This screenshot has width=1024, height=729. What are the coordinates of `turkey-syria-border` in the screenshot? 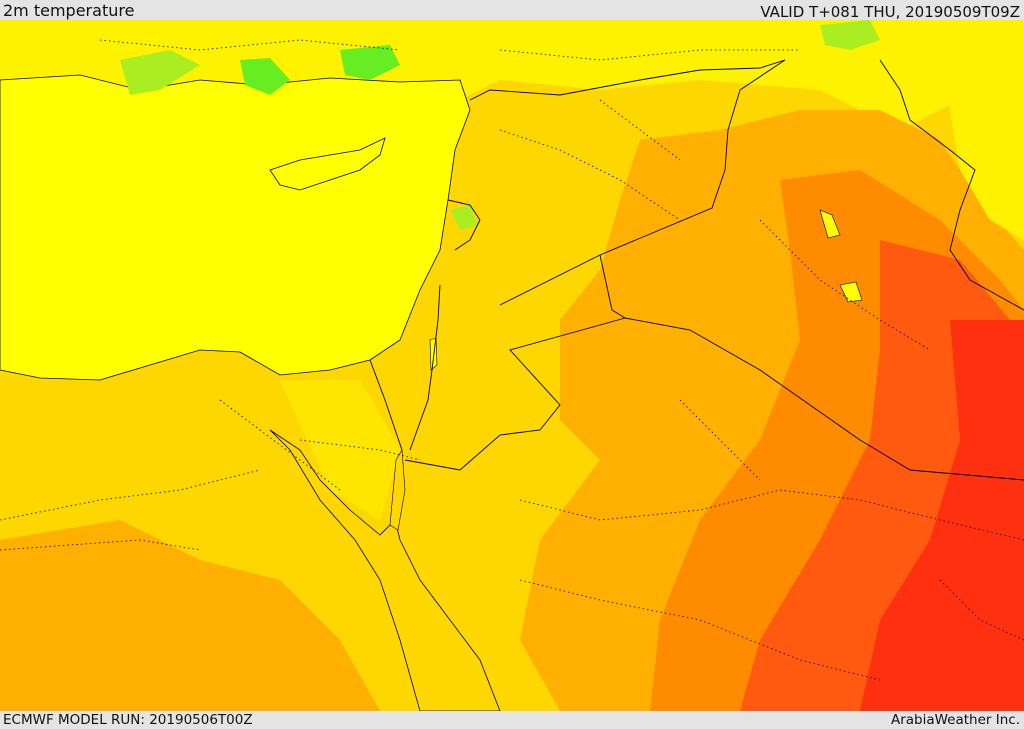 It's located at (627, 80).